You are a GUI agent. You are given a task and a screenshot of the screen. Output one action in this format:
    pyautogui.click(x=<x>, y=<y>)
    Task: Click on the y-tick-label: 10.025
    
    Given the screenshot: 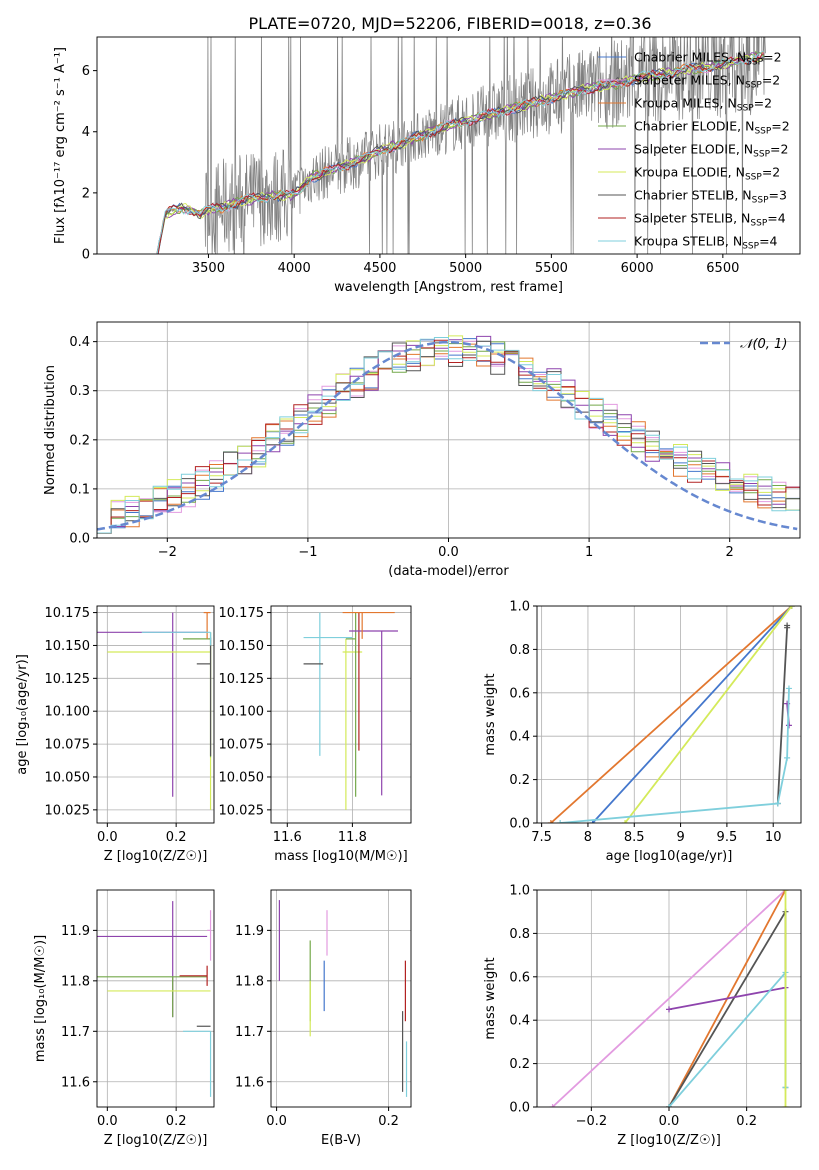 What is the action you would take?
    pyautogui.click(x=68, y=810)
    